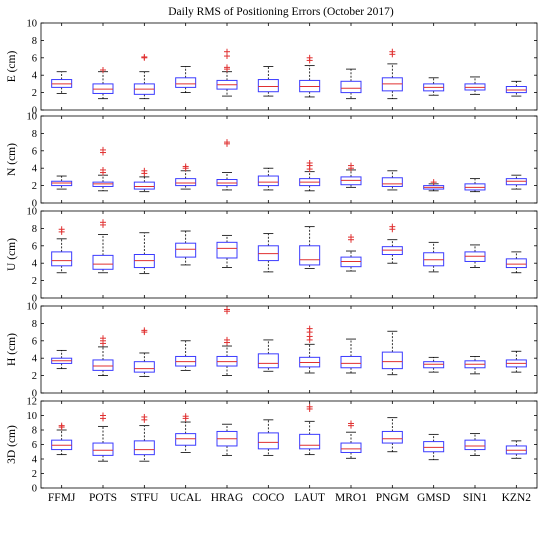 The width and height of the screenshot is (546, 550). What do you see at coordinates (433, 498) in the screenshot?
I see `category-label: GMSD` at bounding box center [433, 498].